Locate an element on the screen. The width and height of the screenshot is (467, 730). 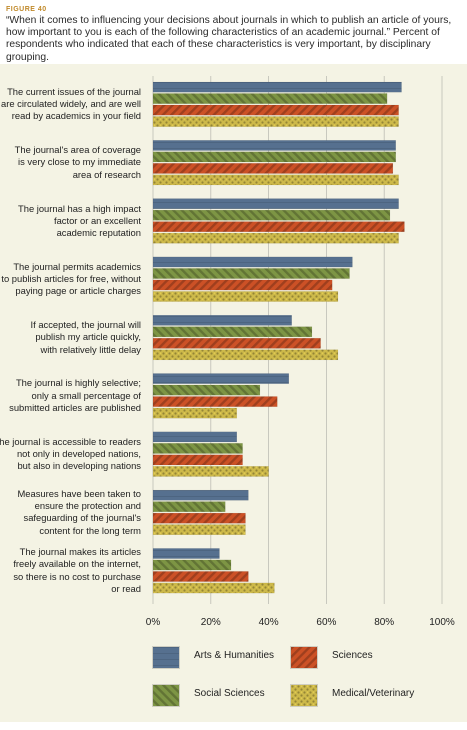
category-label-line: factor or an excellent is located at coordinates (97, 220).